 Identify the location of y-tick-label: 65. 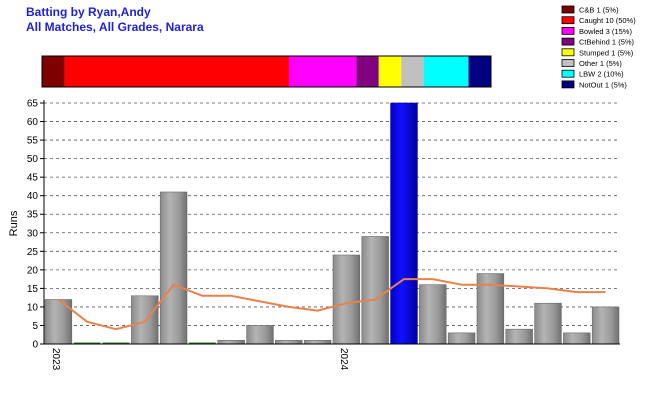
(33, 104).